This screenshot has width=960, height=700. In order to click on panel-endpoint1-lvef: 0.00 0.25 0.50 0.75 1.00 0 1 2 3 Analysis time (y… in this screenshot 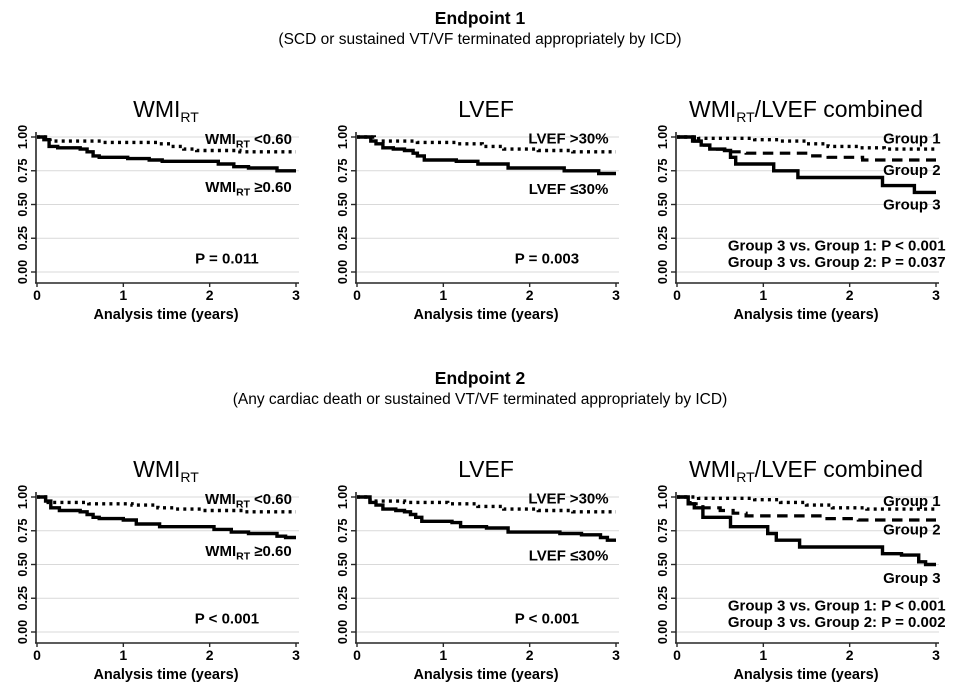, I will do `click(478, 209)`.